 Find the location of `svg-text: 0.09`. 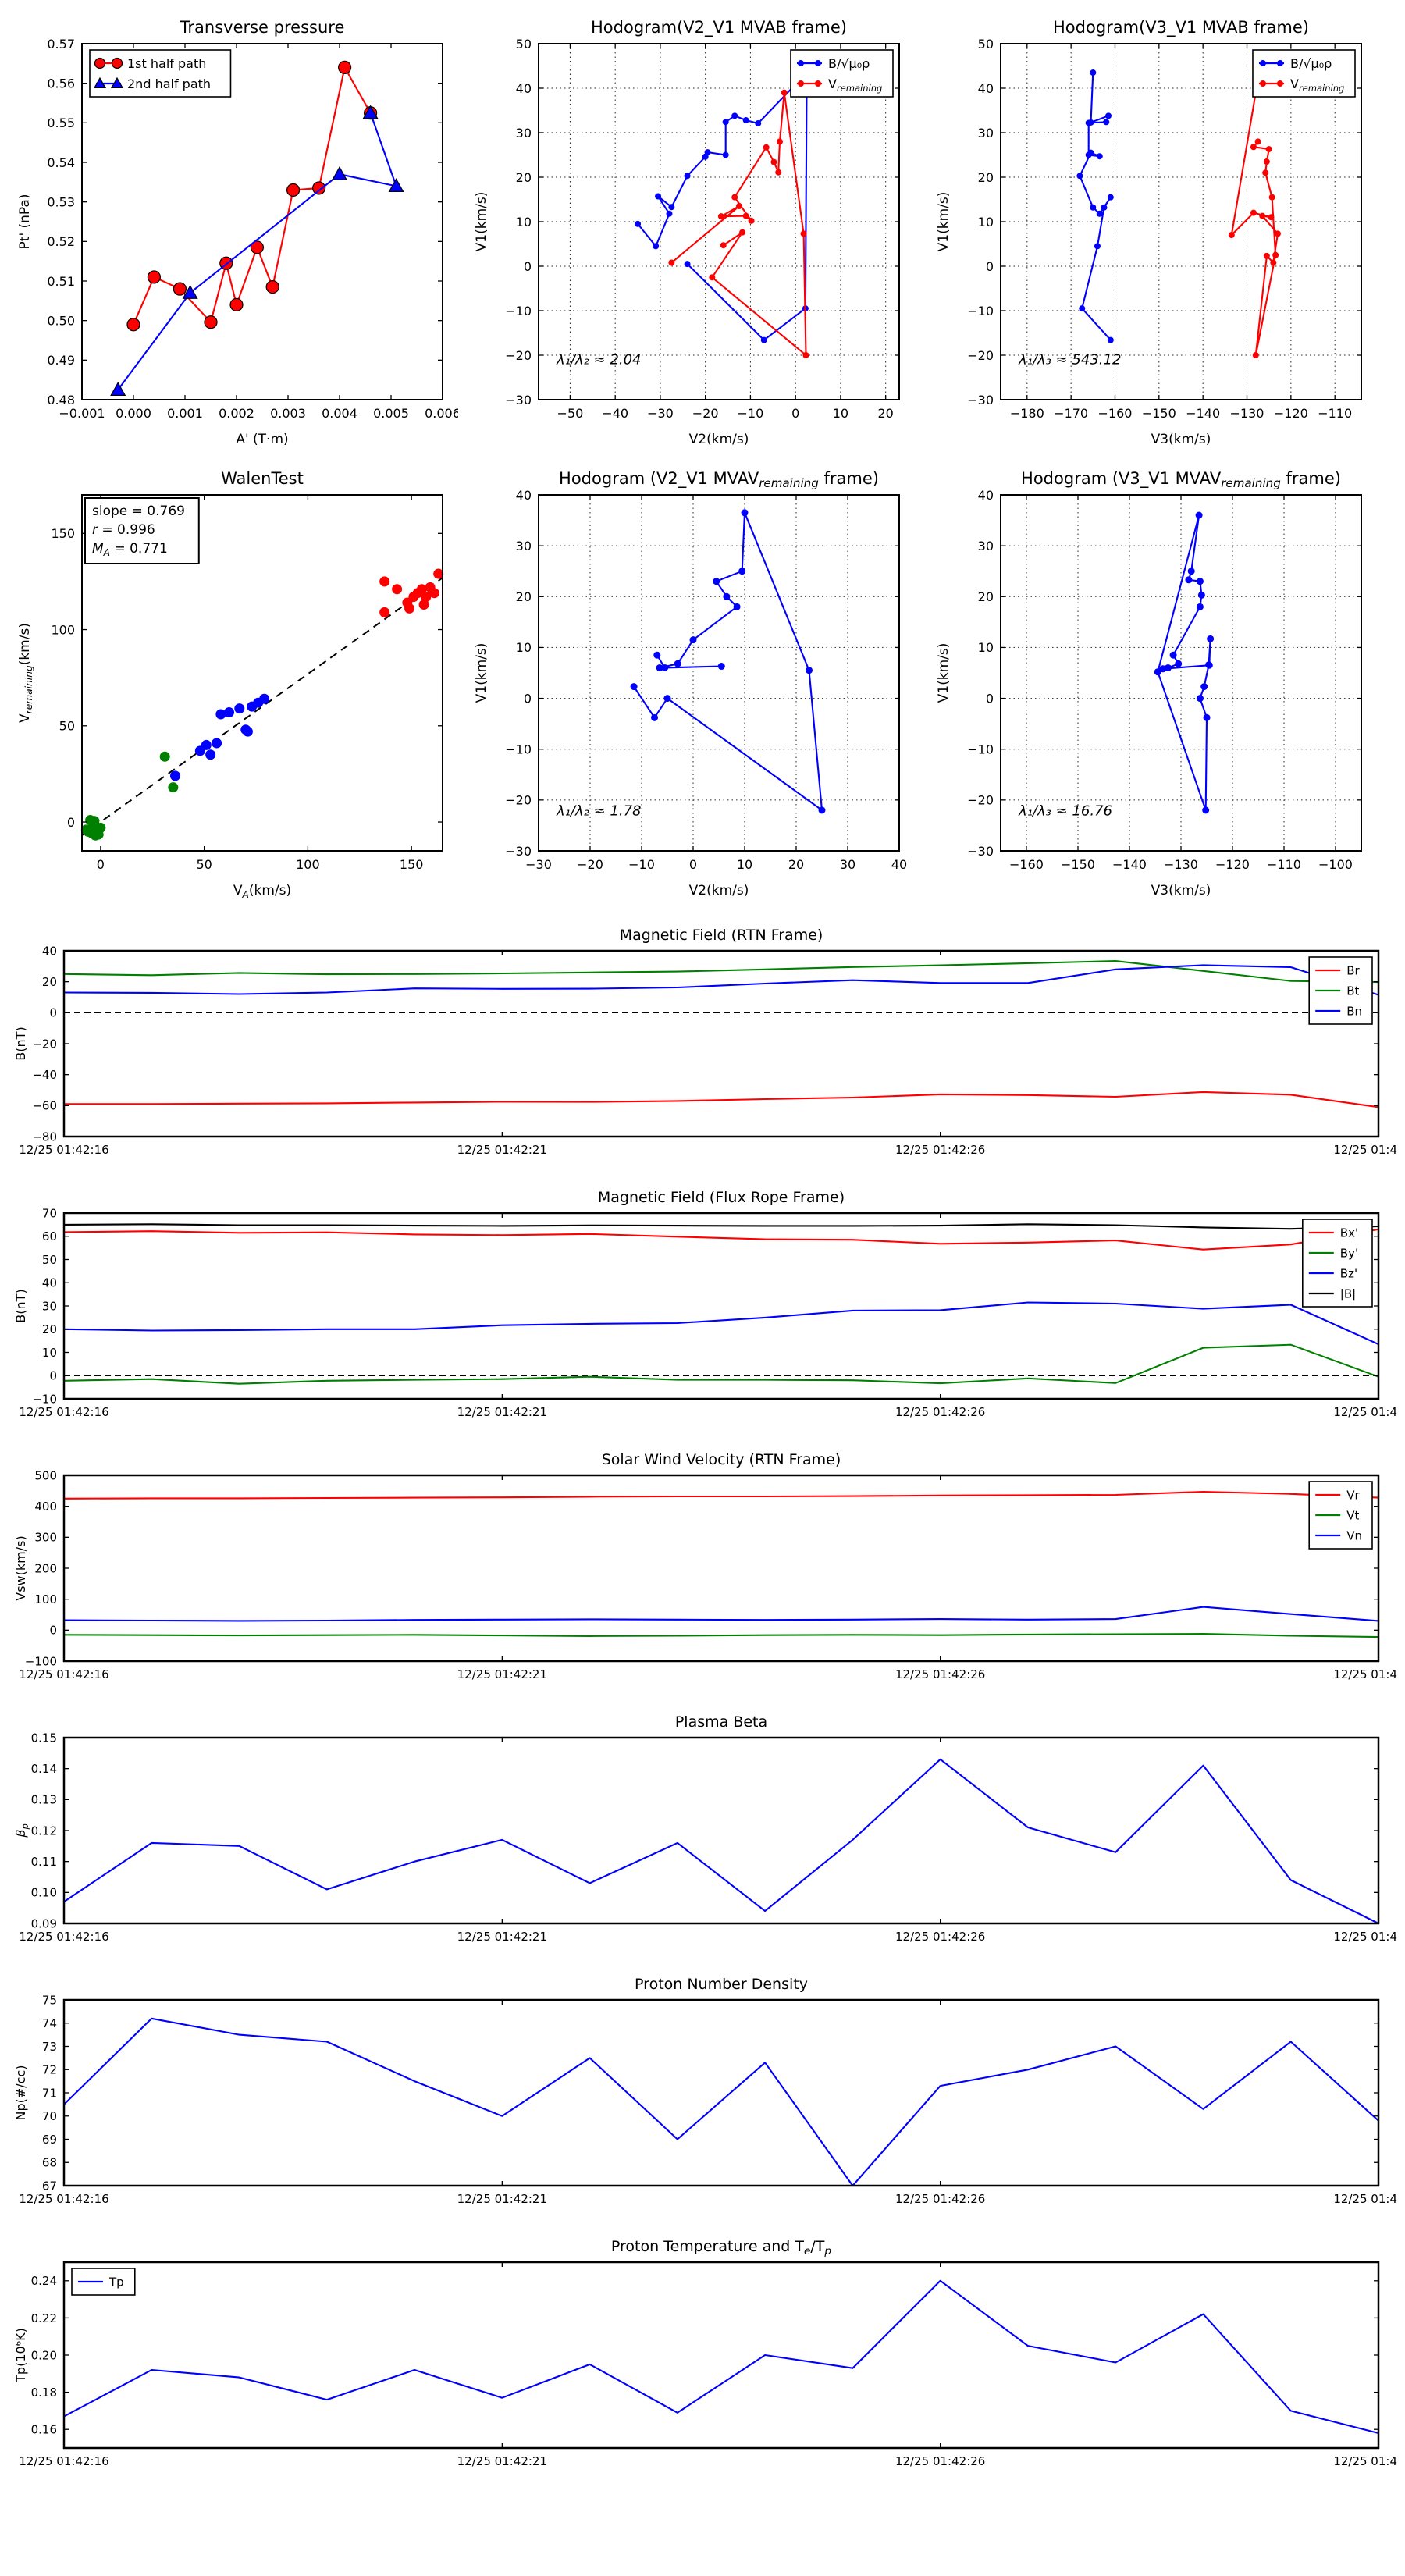

svg-text: 0.09 is located at coordinates (44, 1923).